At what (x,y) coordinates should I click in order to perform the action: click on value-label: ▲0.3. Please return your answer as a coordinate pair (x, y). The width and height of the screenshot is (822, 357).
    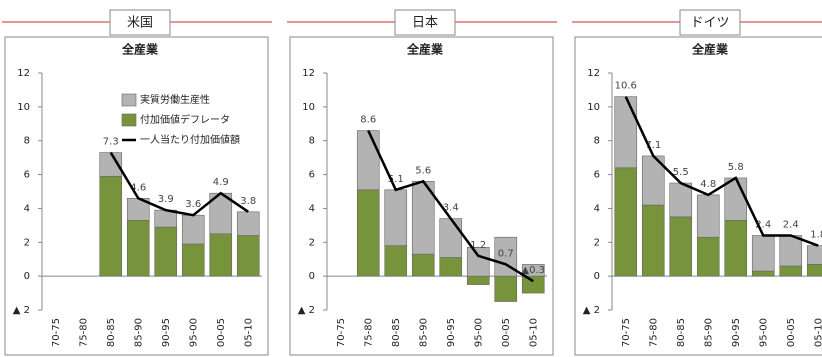
    Looking at the image, I should click on (533, 270).